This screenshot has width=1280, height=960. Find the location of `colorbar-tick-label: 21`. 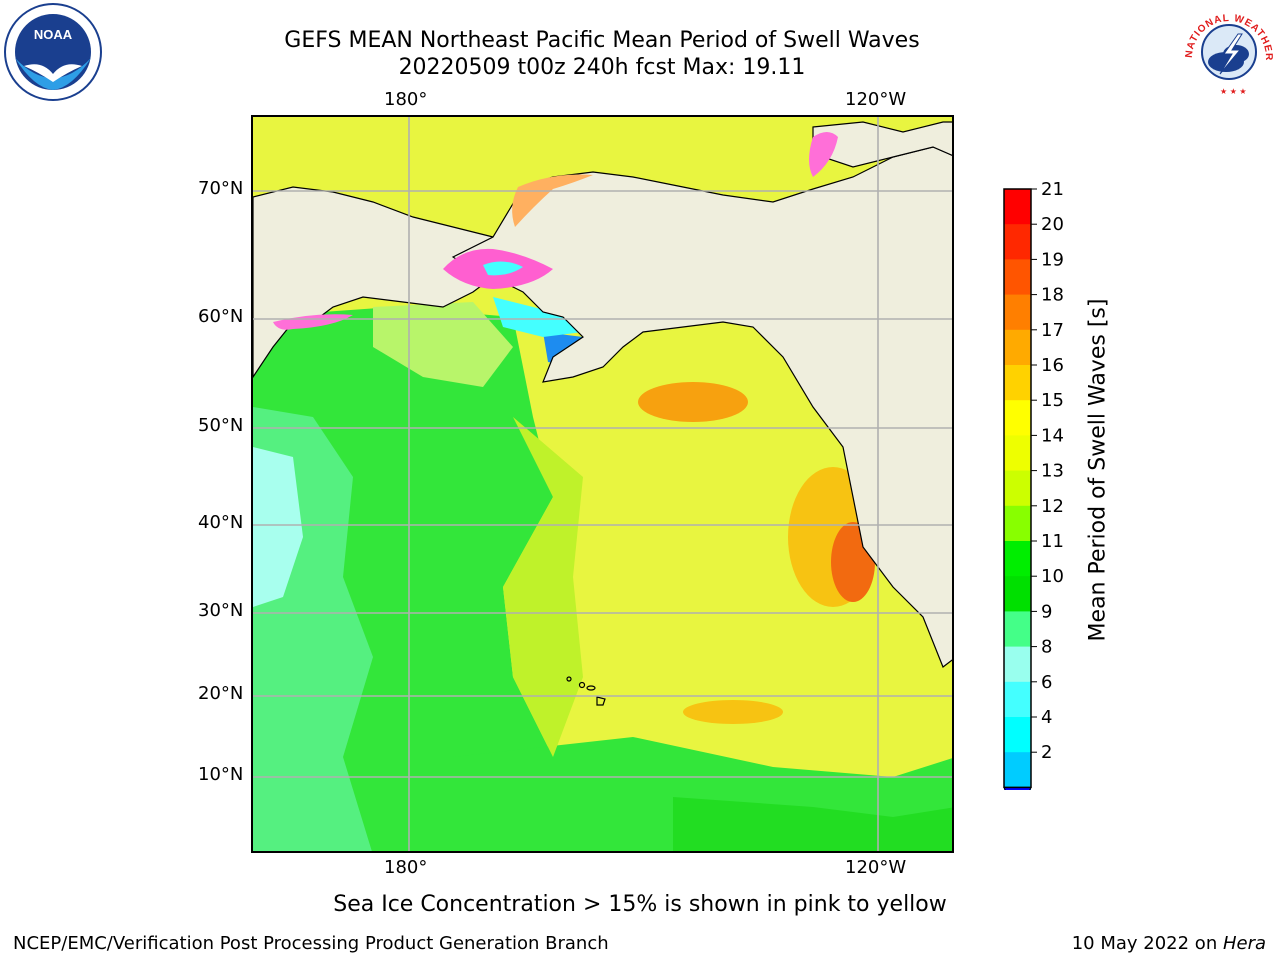

colorbar-tick-label: 21 is located at coordinates (1052, 190).